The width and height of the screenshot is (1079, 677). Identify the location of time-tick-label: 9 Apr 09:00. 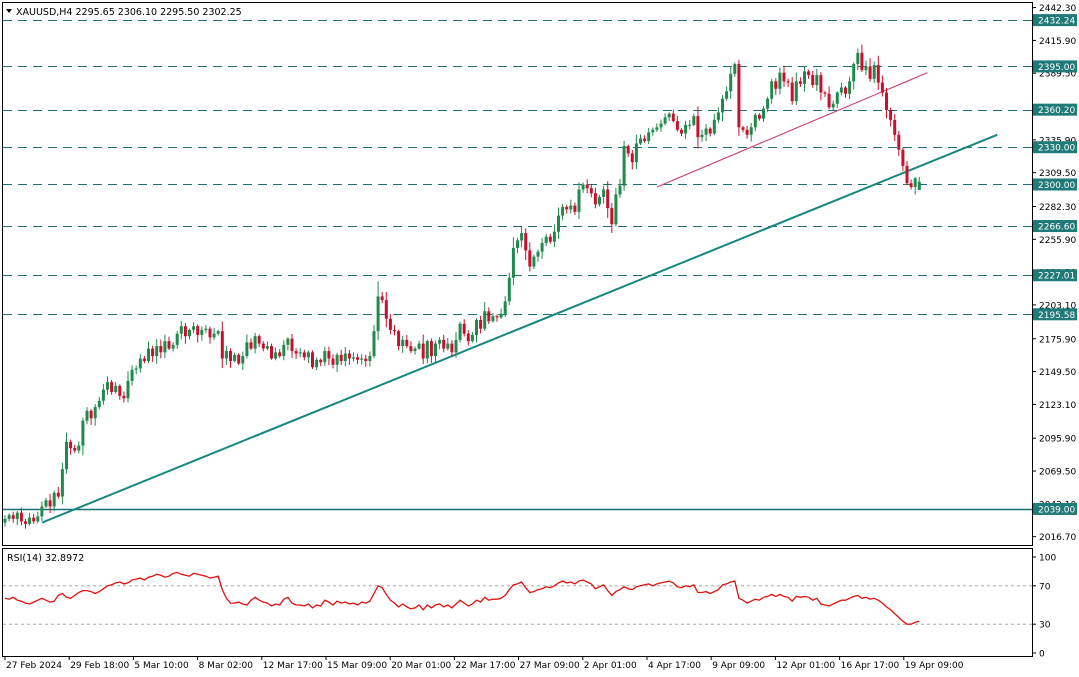
(738, 666).